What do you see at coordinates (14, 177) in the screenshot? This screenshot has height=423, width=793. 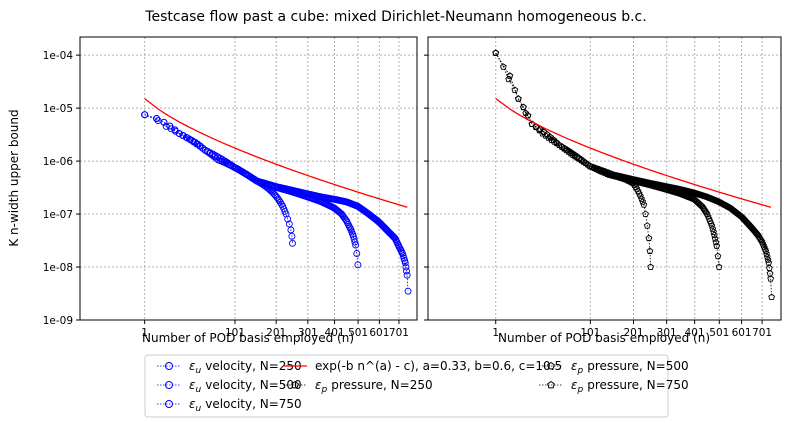 I see `left-y-axis-label: K n-width upper bound` at bounding box center [14, 177].